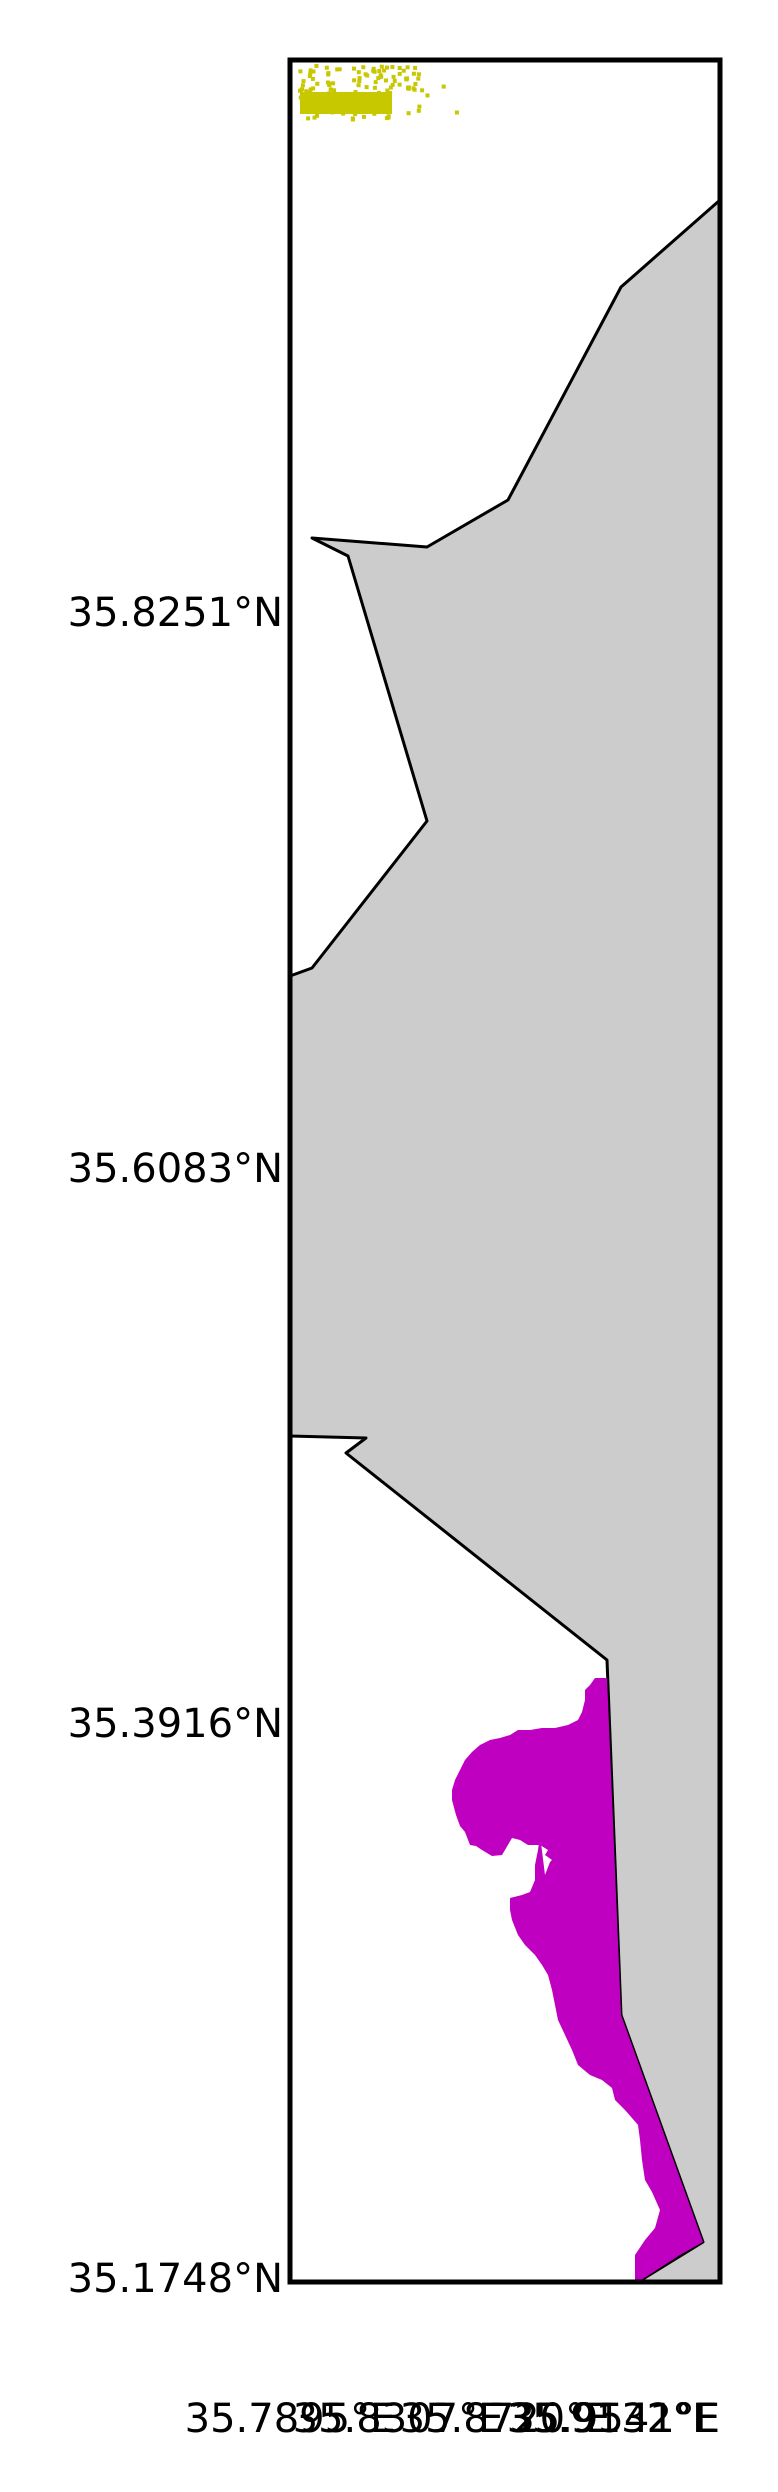  What do you see at coordinates (290, 2419) in the screenshot?
I see `lon-label: 35.7895°E` at bounding box center [290, 2419].